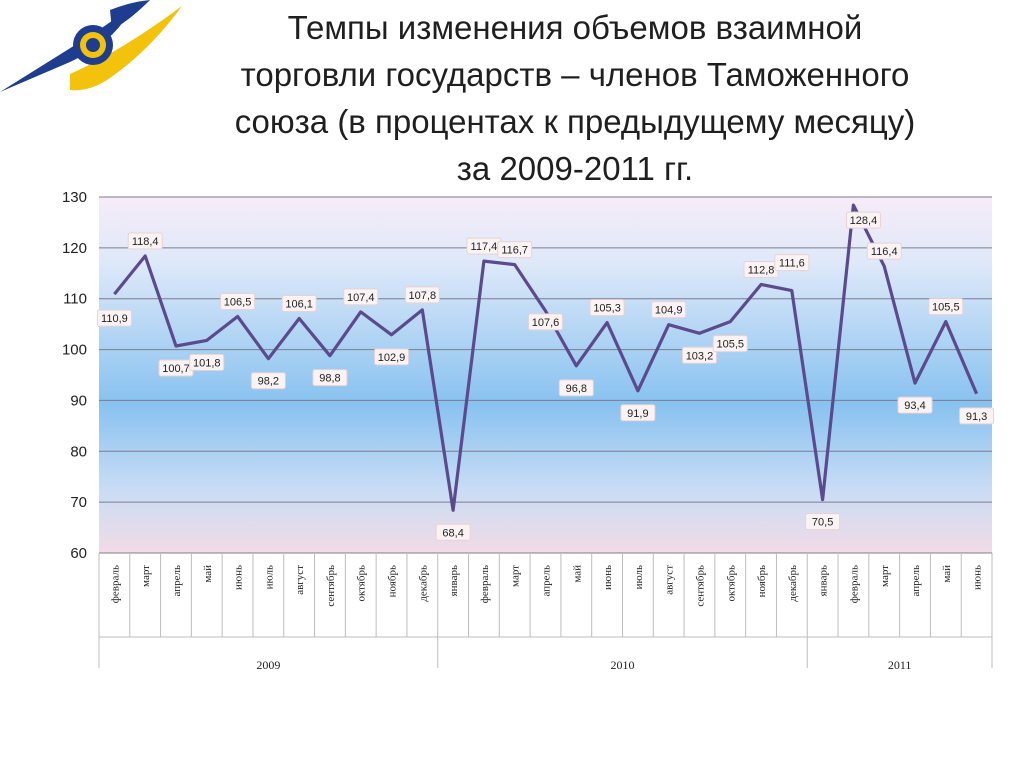  I want to click on data-label: 105,5, so click(730, 344).